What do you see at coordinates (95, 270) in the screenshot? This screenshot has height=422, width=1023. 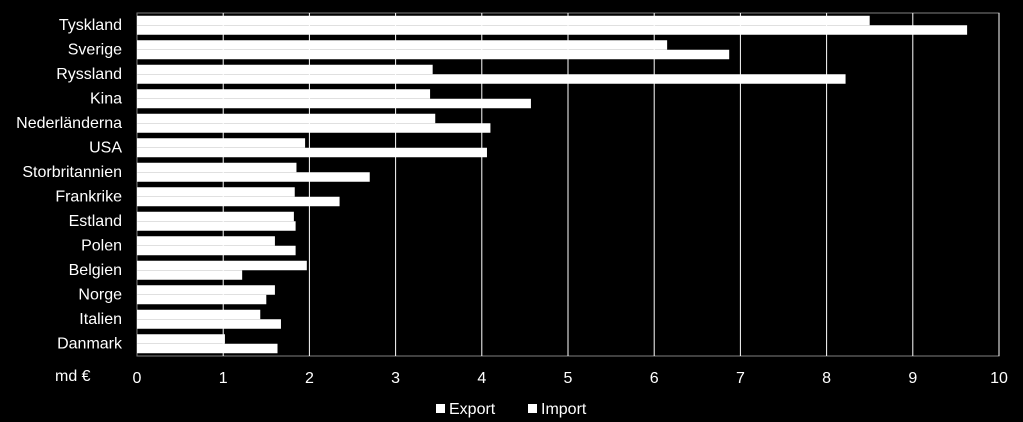 I see `category-label: Belgien` at bounding box center [95, 270].